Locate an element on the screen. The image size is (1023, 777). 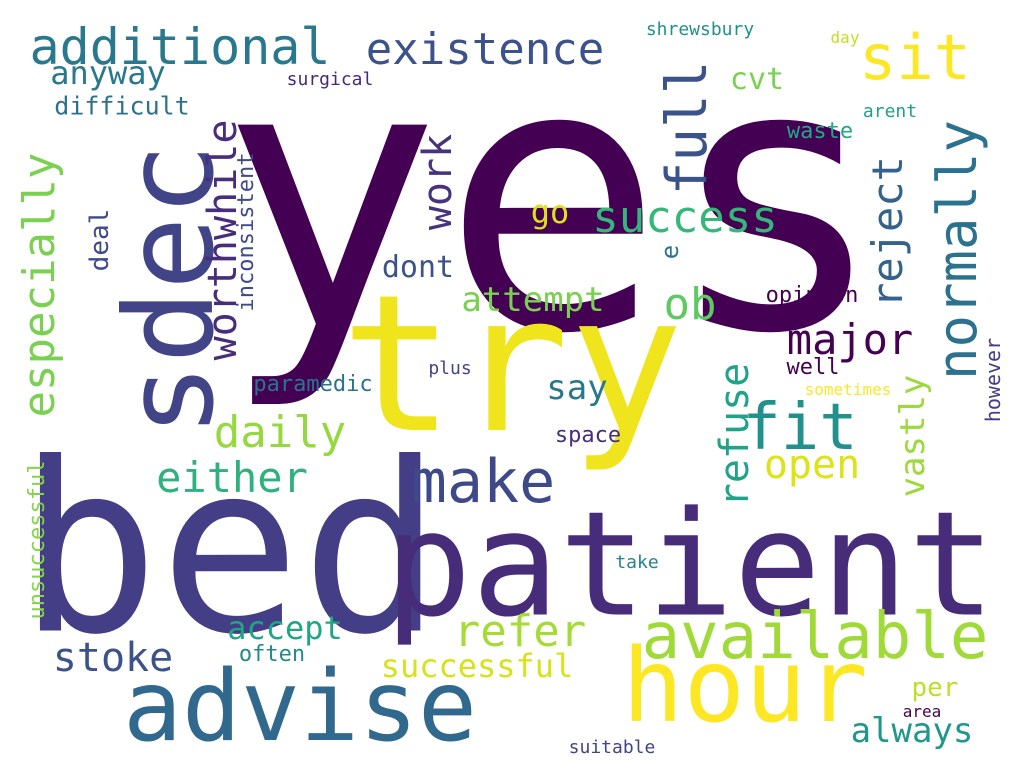
word-anyway: anyway is located at coordinates (108, 73).